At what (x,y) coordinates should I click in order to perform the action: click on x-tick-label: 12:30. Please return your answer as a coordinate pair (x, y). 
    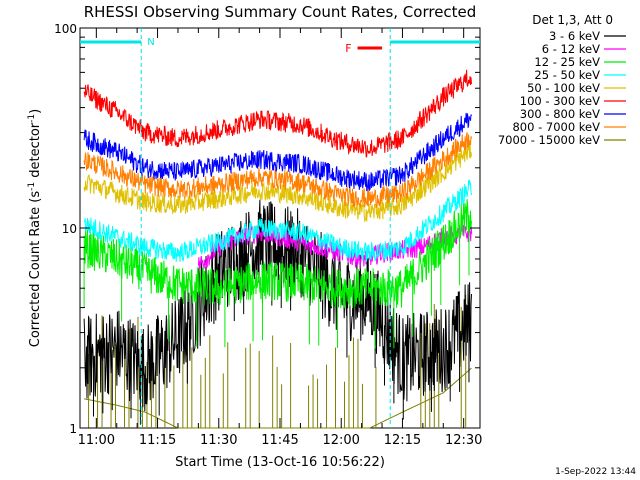
    Looking at the image, I should click on (463, 440).